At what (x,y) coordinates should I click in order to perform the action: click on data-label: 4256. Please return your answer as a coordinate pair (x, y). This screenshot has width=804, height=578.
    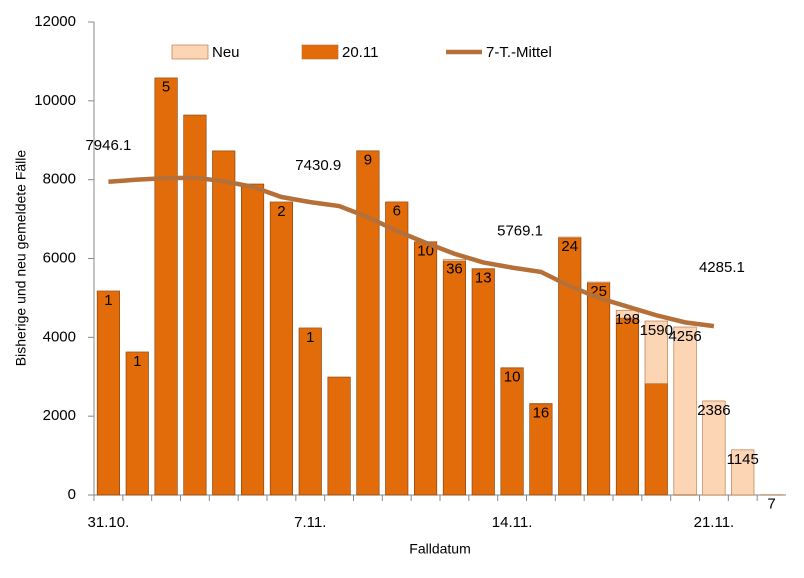
    Looking at the image, I should click on (684, 336).